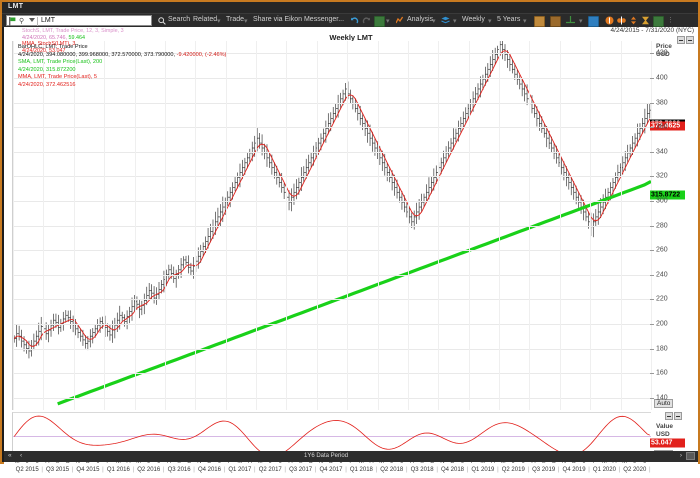 This screenshot has height=478, width=700. I want to click on chart-title: Weekly LMT, so click(351, 37).